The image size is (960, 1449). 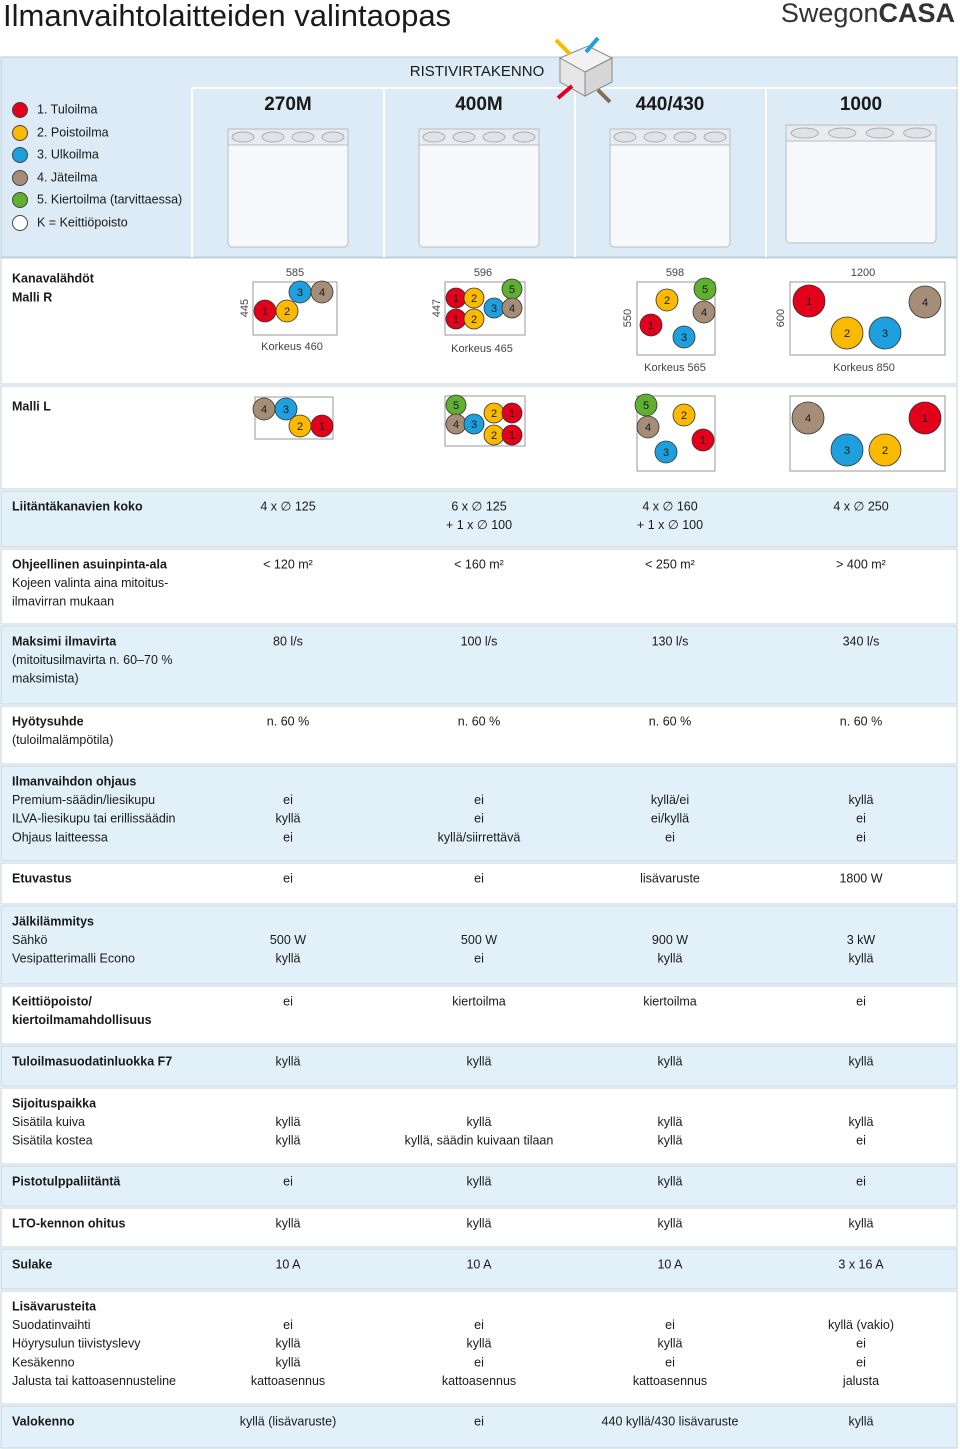 What do you see at coordinates (43, 1362) in the screenshot?
I see `row-subtitle: Kesäkenno` at bounding box center [43, 1362].